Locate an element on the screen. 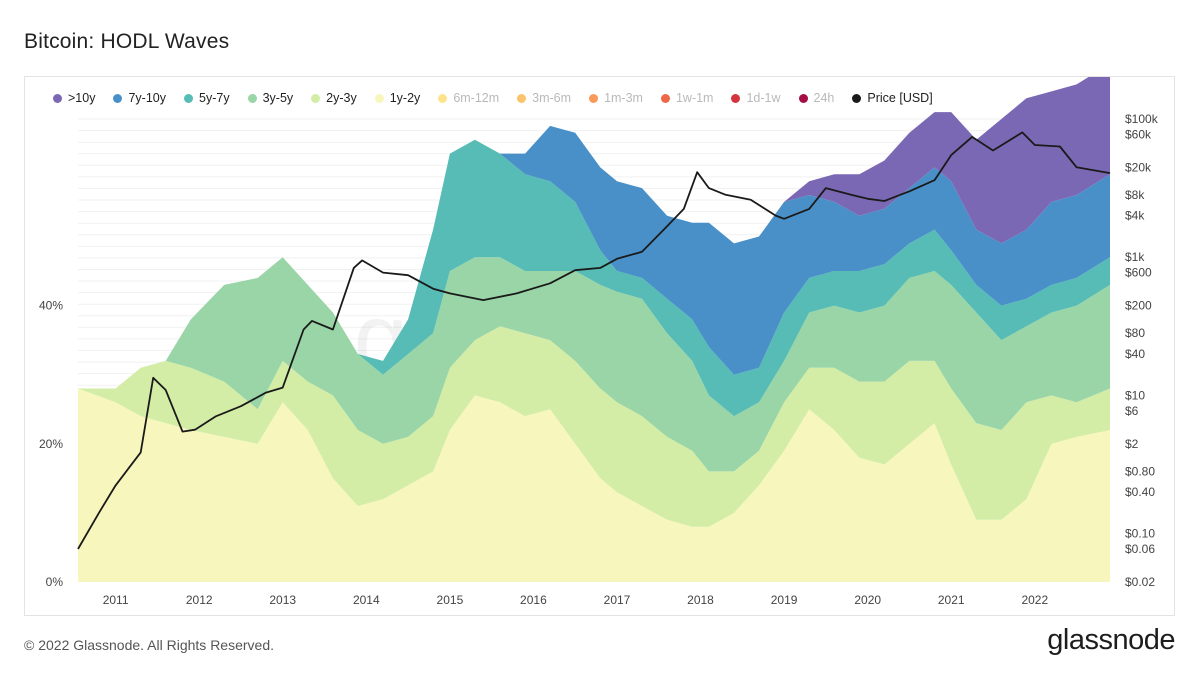  y-right-tick-label: $20k is located at coordinates (1138, 167).